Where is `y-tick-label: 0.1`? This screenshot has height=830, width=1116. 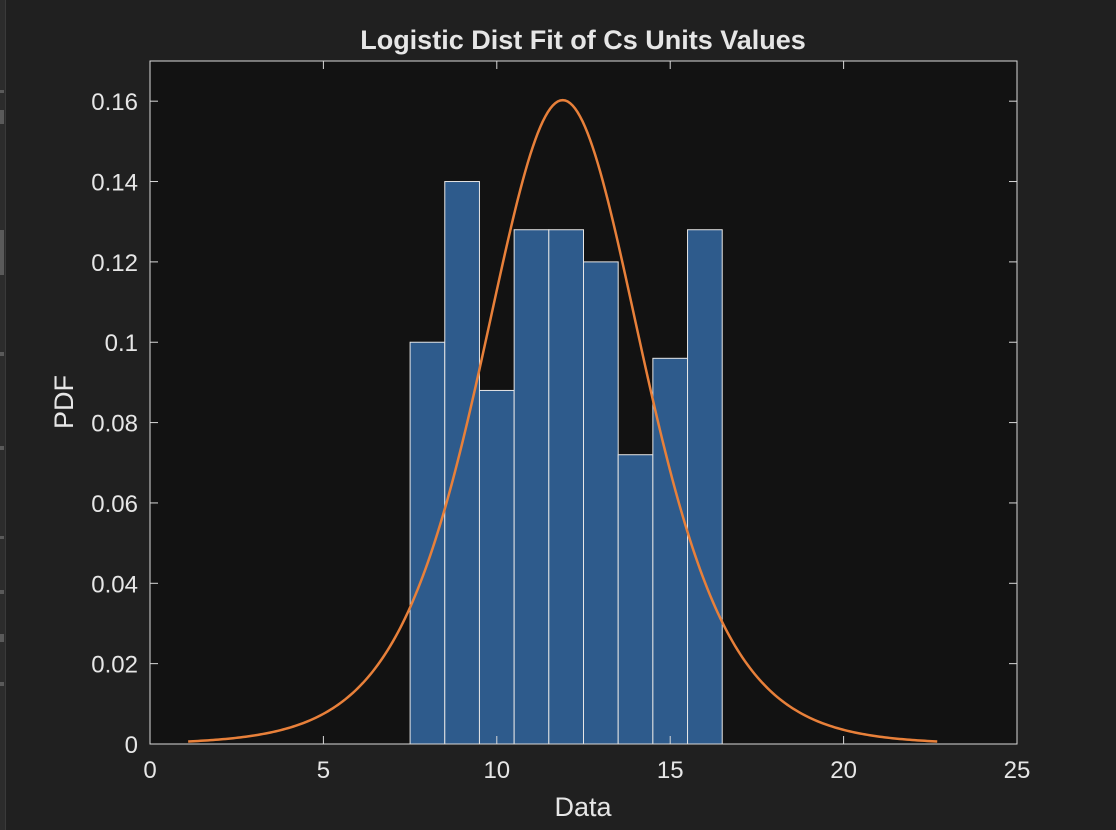 y-tick-label: 0.1 is located at coordinates (121, 343).